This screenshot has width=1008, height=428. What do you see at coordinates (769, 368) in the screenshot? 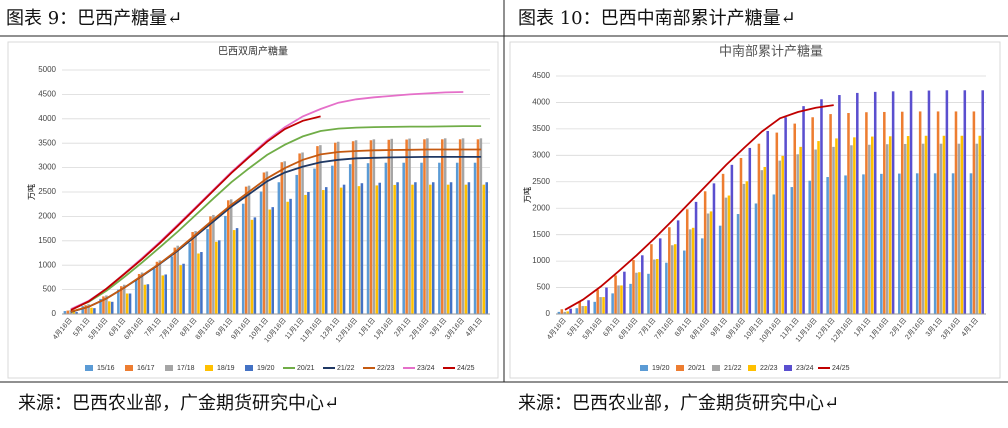
I see `legend-label: 22/23` at bounding box center [769, 368].